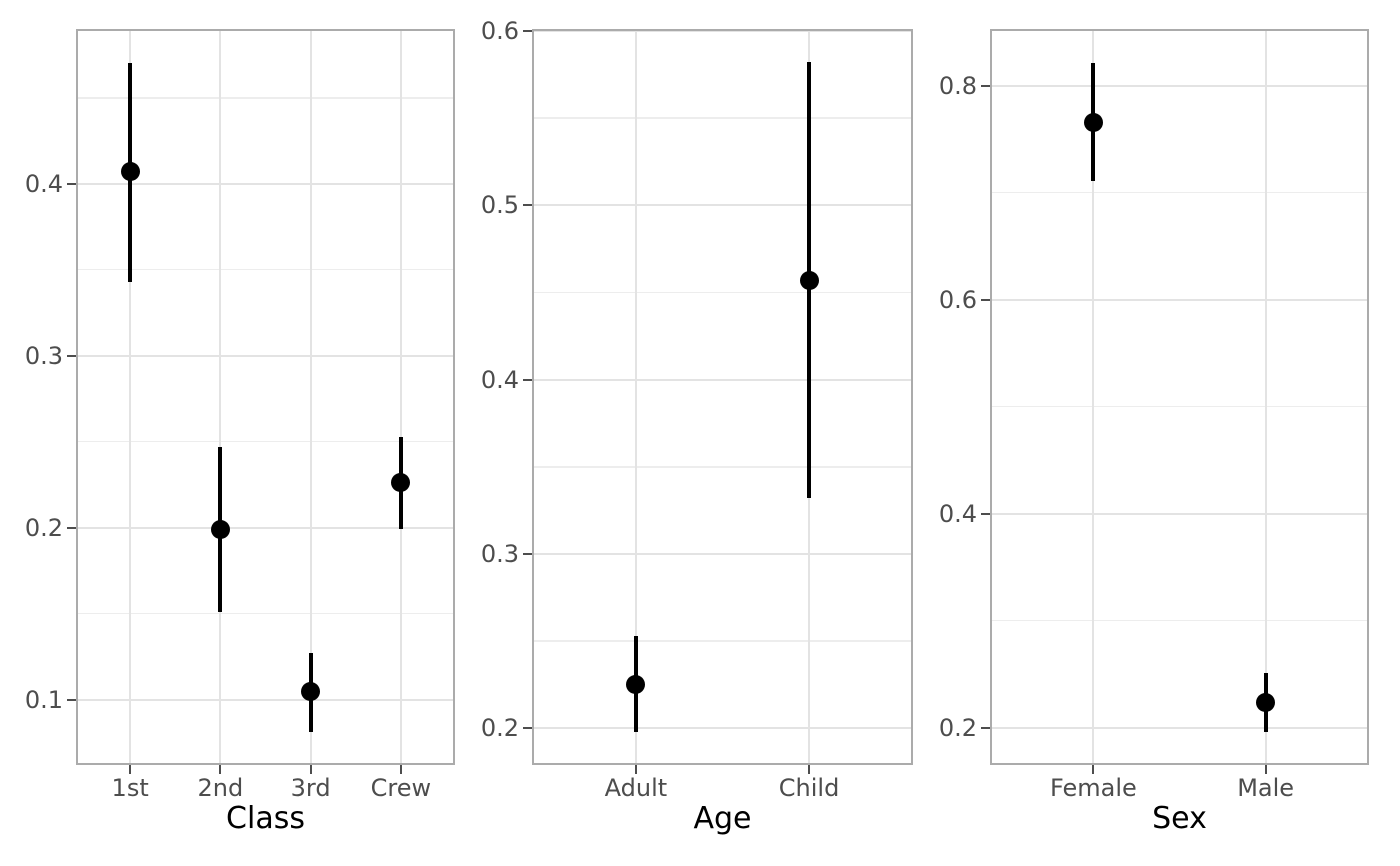 This screenshot has height=866, width=1400. Describe the element at coordinates (1179, 818) in the screenshot. I see `x-axis-title: Sex` at that location.